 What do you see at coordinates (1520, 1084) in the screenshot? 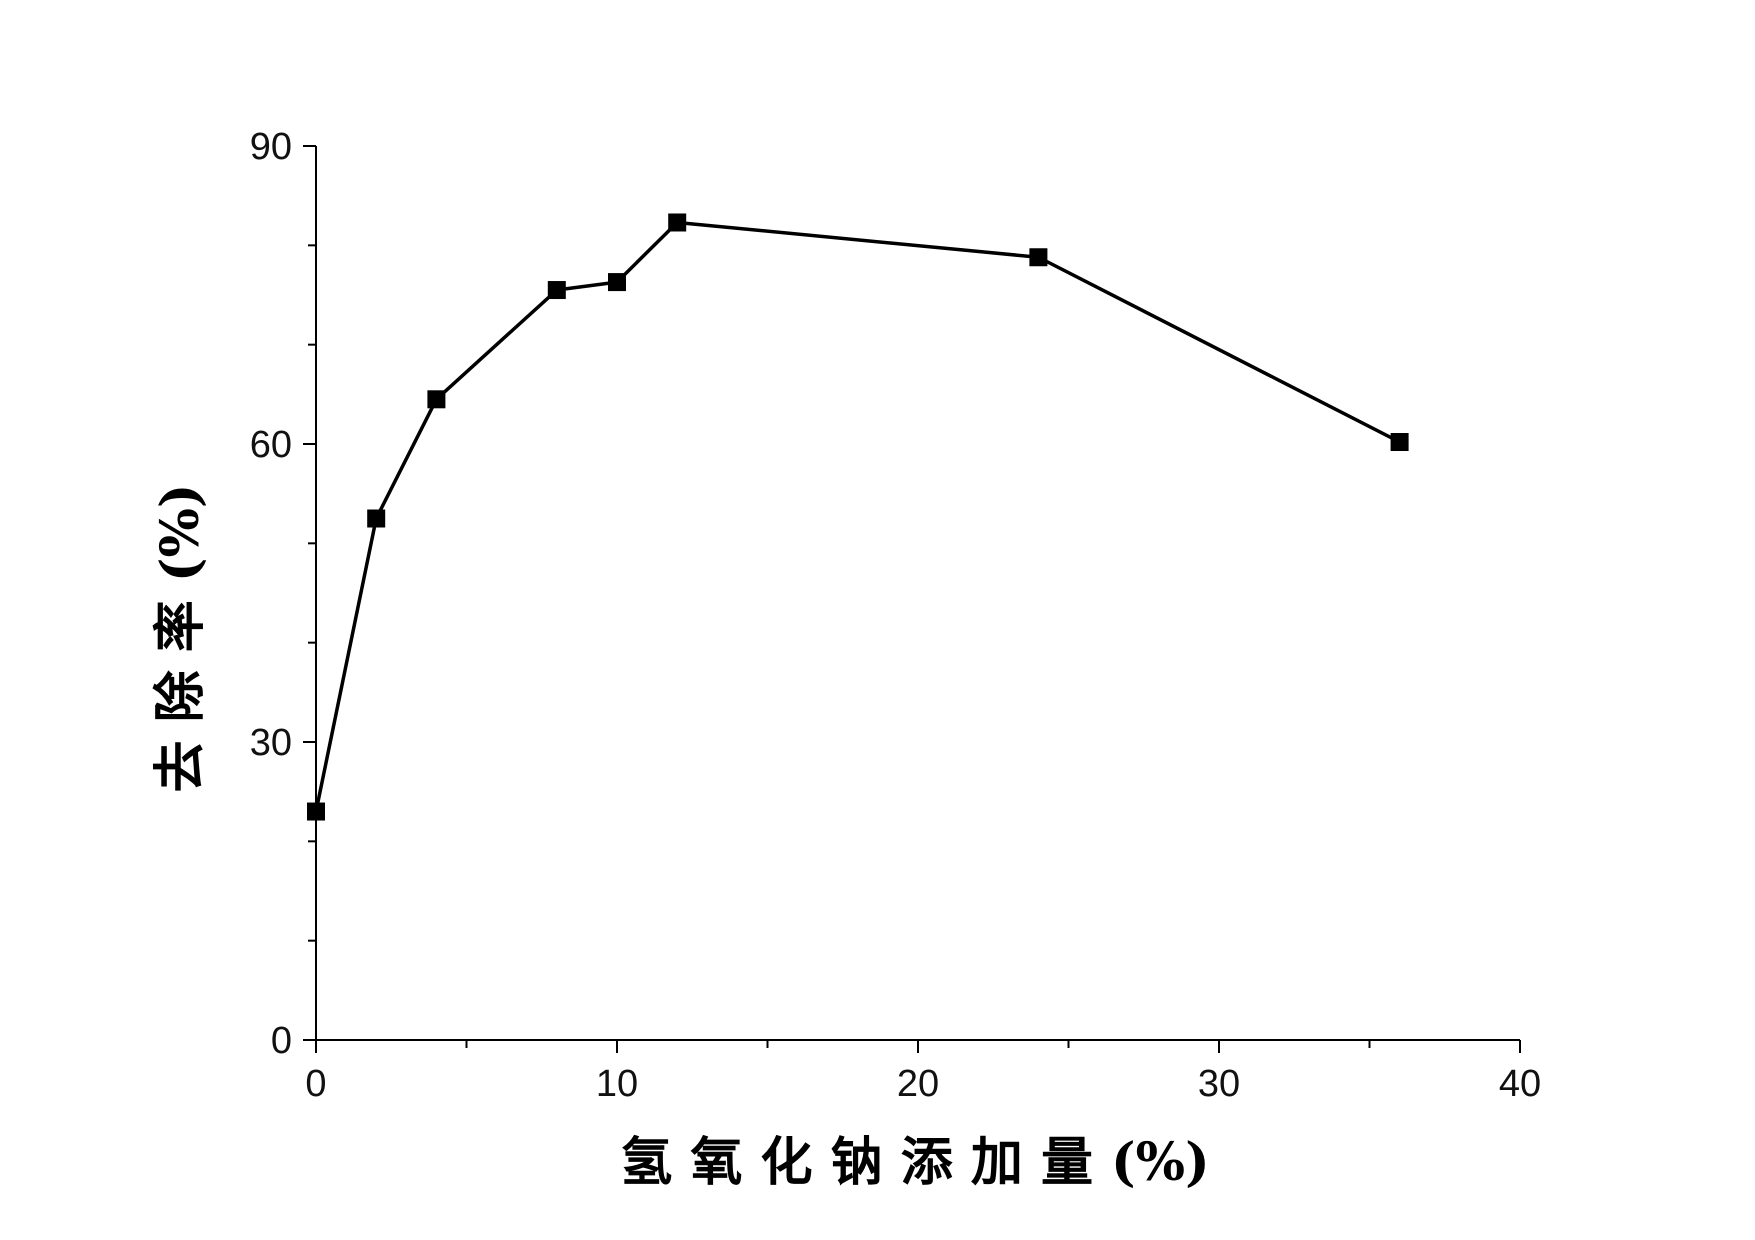
I see `x-tick-label: 40` at bounding box center [1520, 1084].